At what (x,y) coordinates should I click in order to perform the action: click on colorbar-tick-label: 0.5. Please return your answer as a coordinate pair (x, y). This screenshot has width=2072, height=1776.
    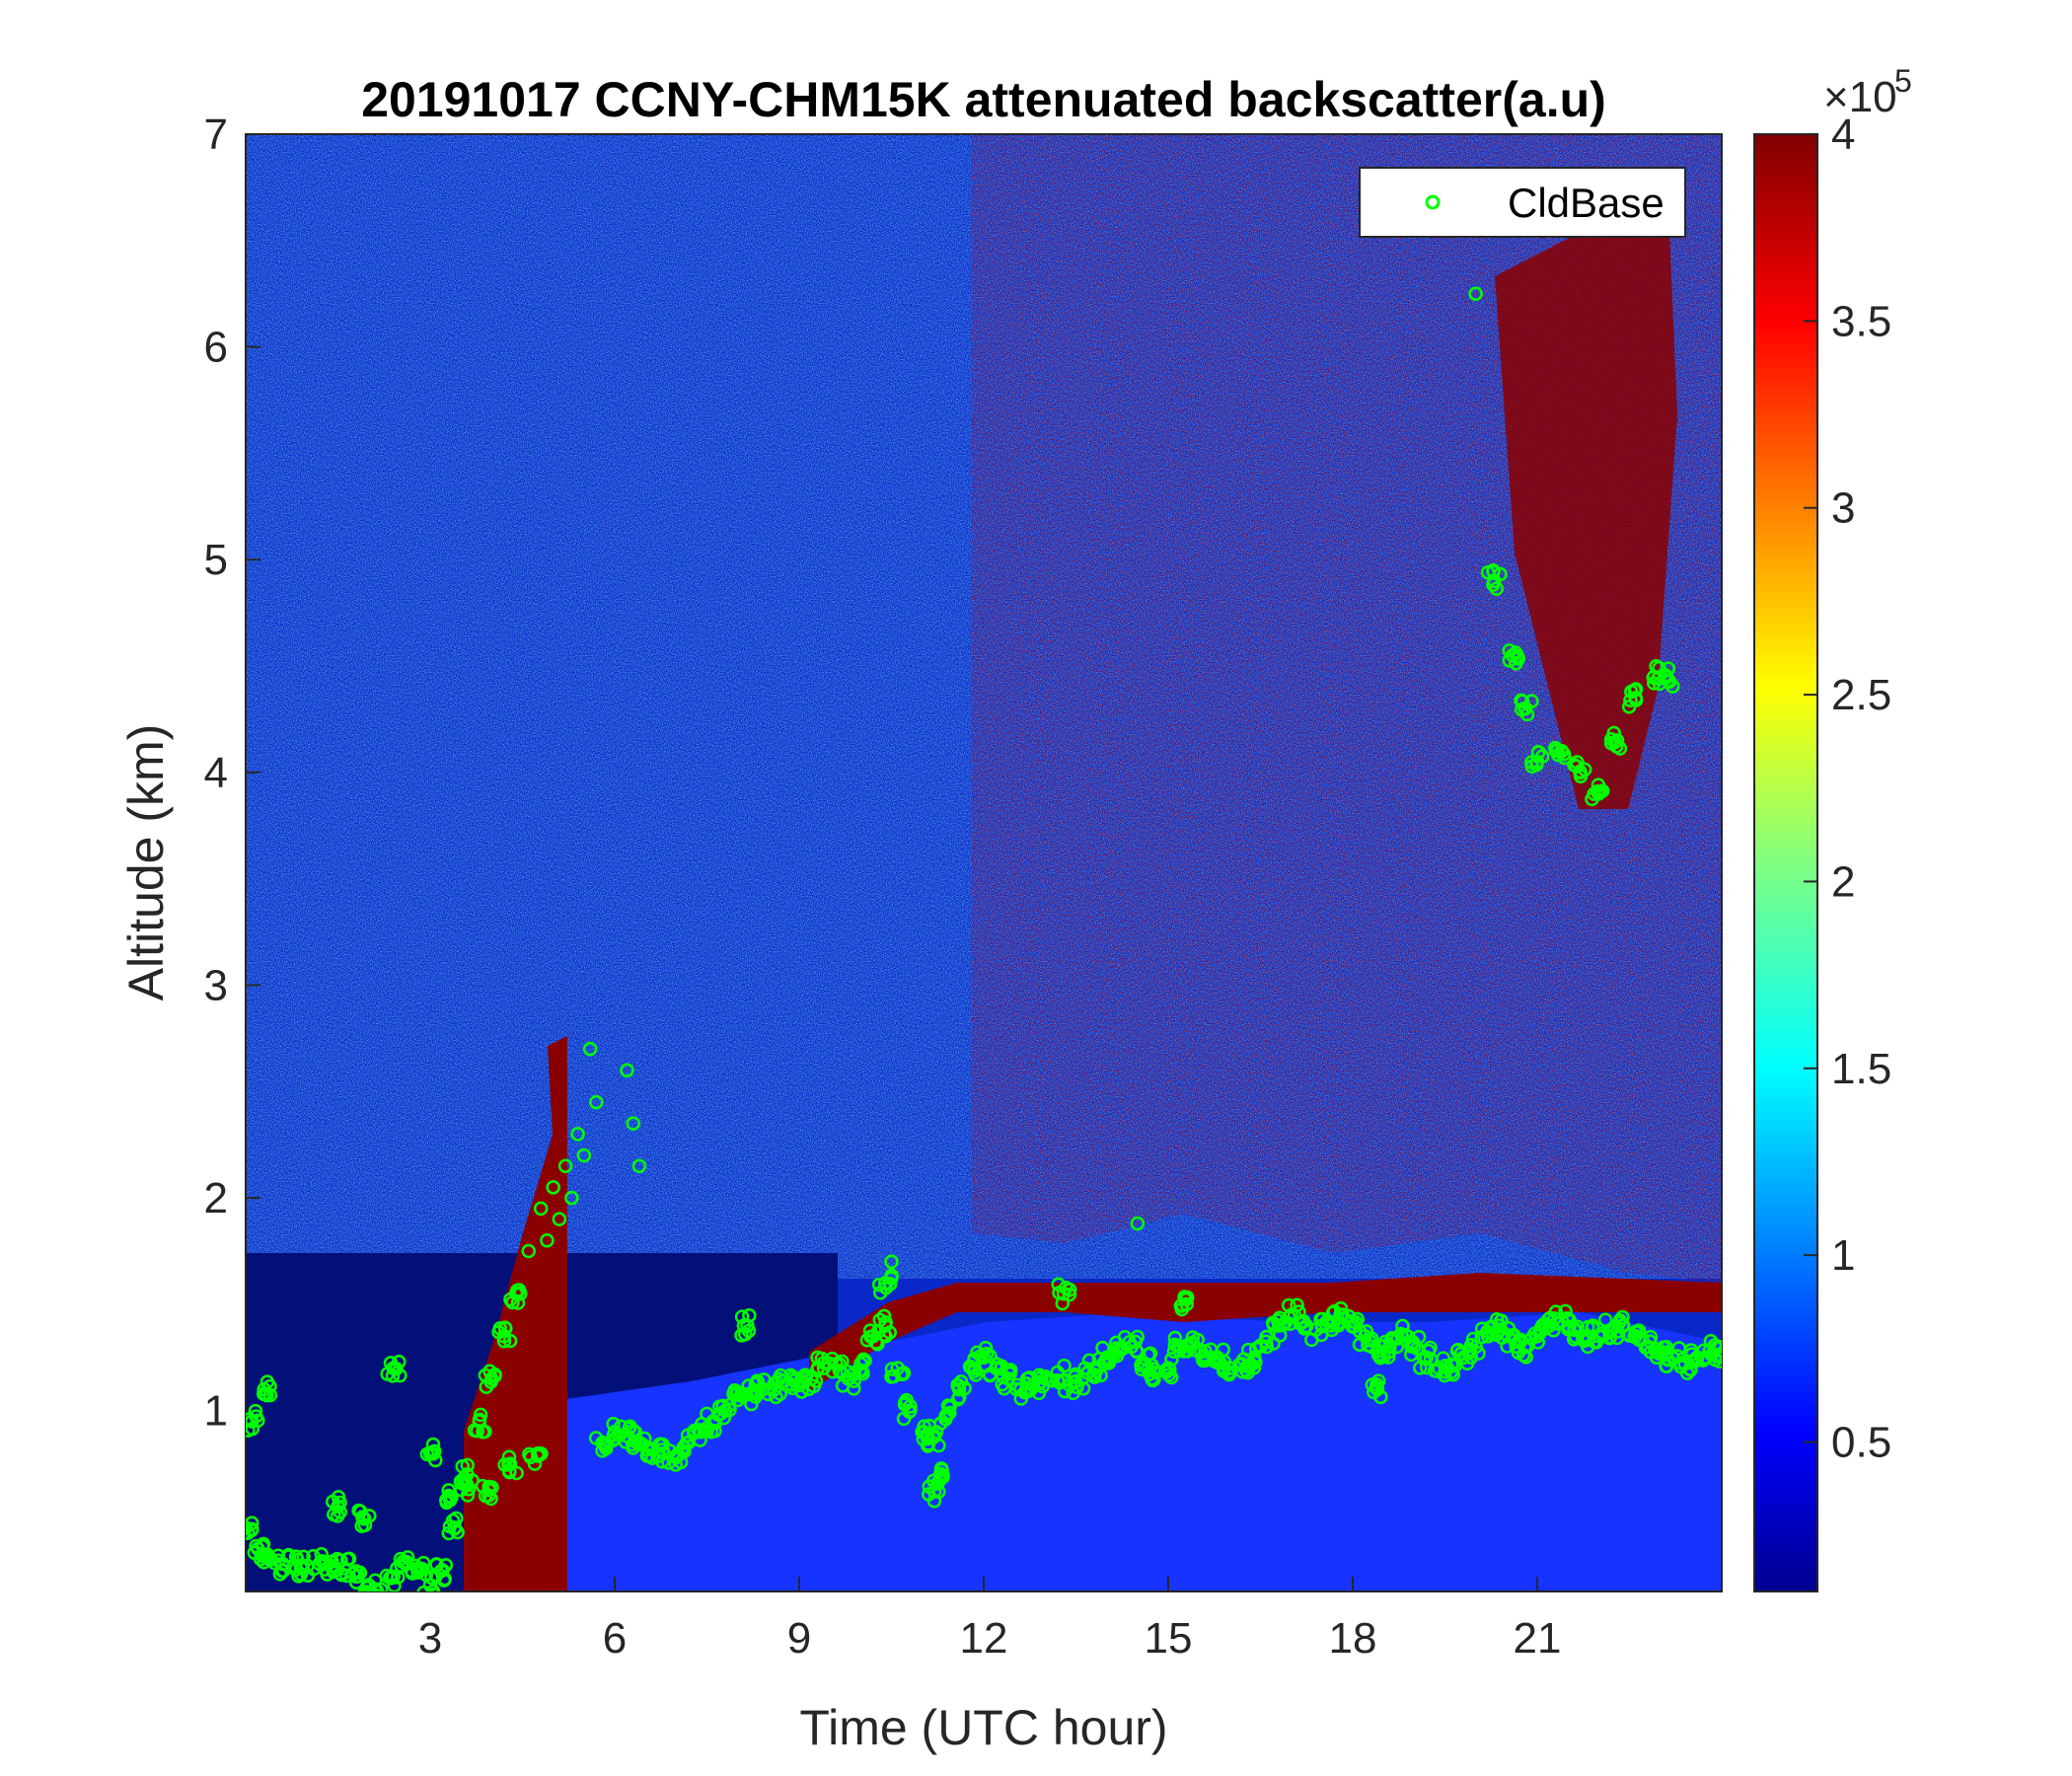
    Looking at the image, I should click on (1861, 1443).